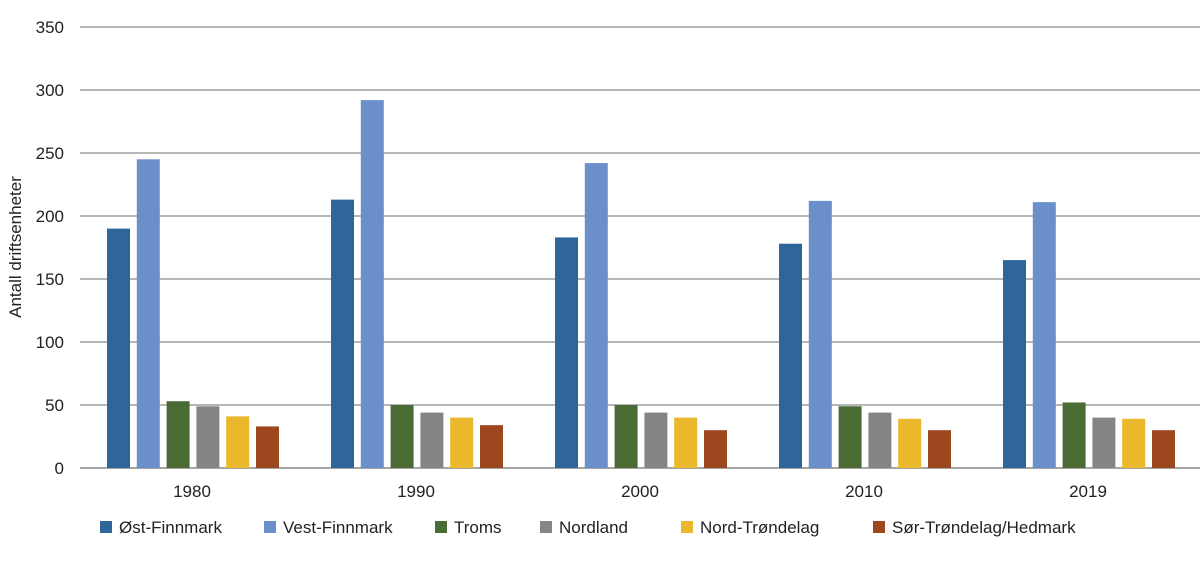 The image size is (1200, 562). I want to click on x-tick-label: 2010, so click(864, 491).